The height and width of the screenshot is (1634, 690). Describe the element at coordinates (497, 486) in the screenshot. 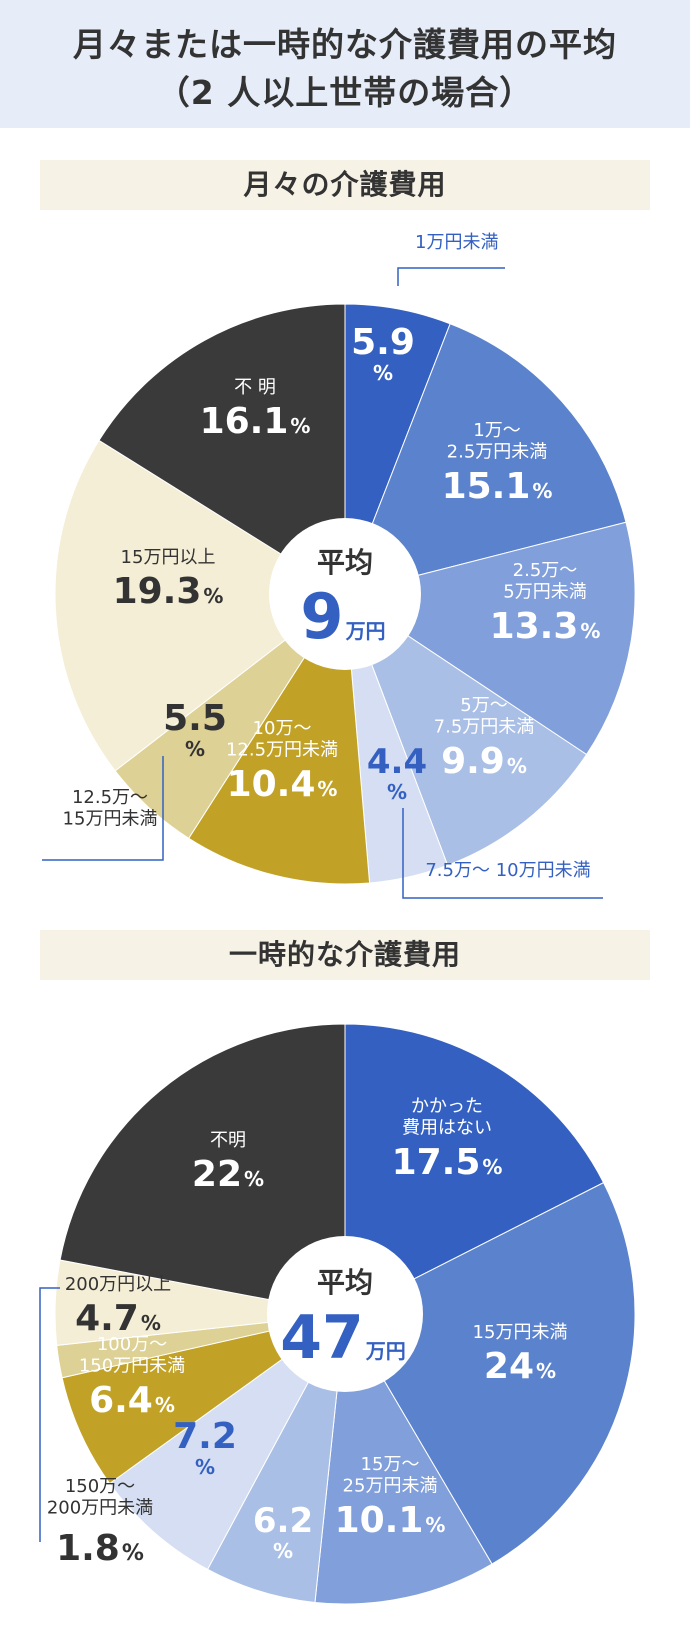

I see `slice-value-2: 15.1%` at that location.